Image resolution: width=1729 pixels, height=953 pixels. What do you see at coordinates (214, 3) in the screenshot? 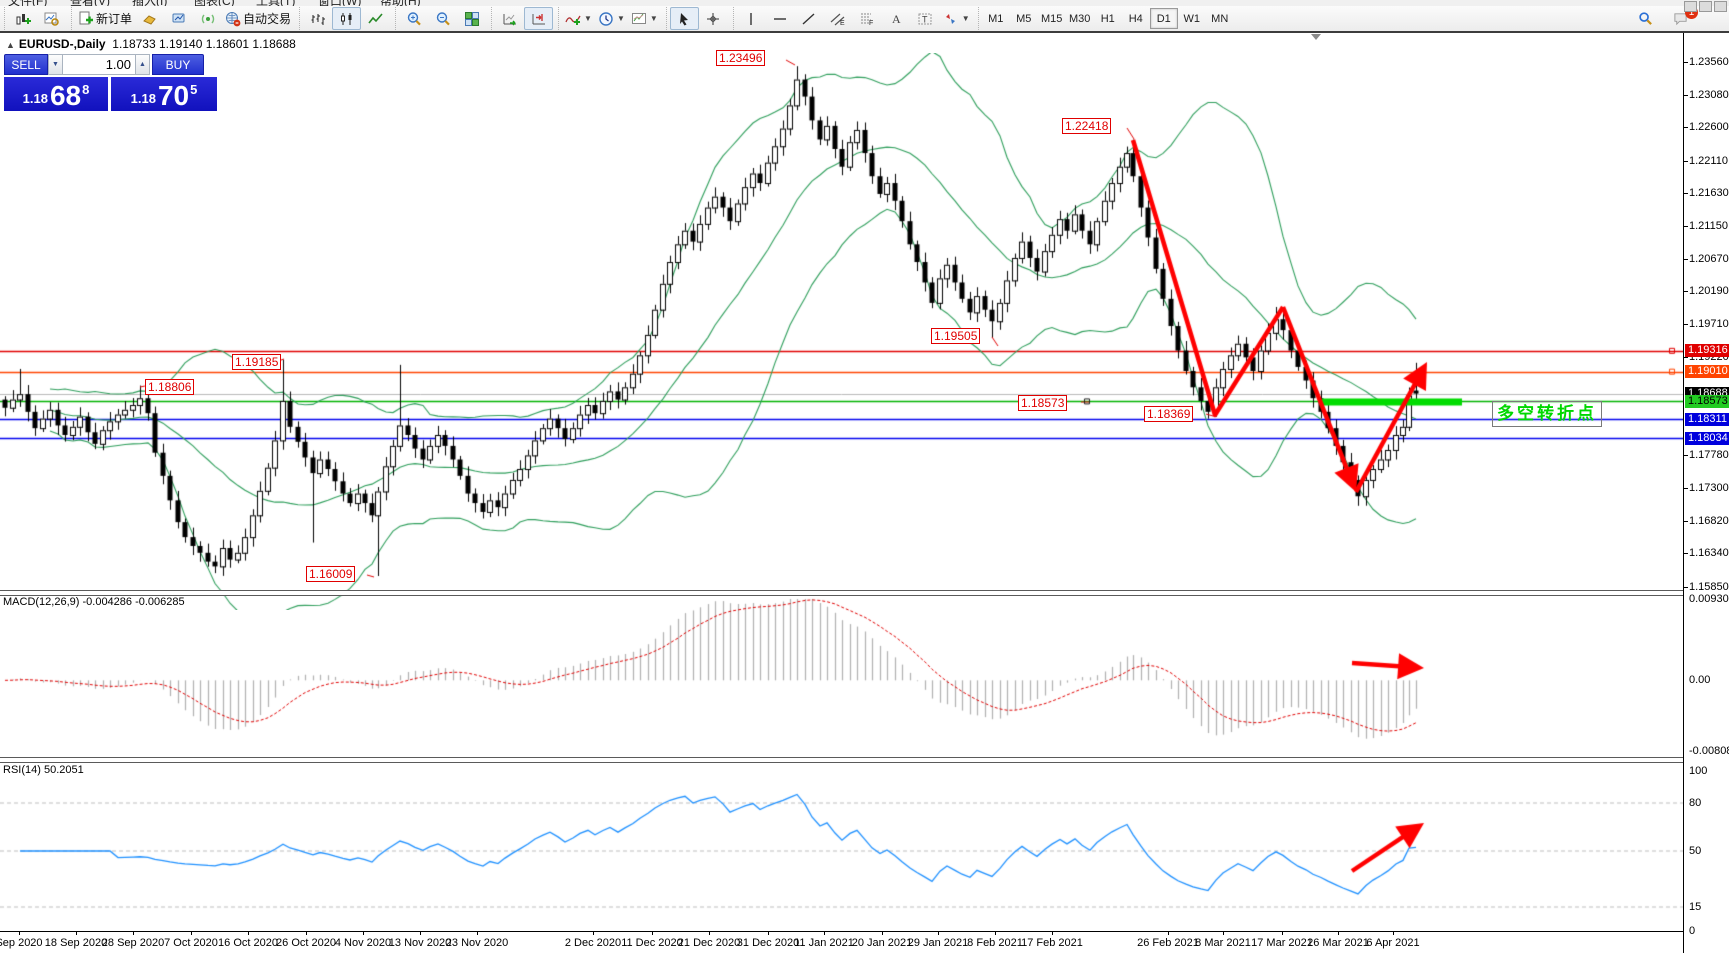
I see `menu-item: 图表(C)` at bounding box center [214, 3].